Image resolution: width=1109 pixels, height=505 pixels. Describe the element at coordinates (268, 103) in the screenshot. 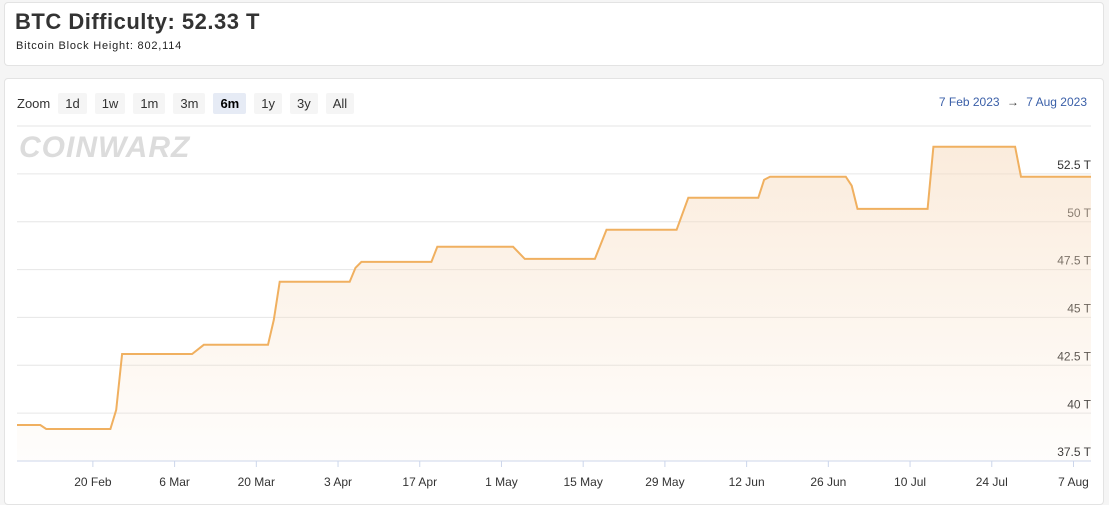

I see `zoom-button: 1y` at that location.